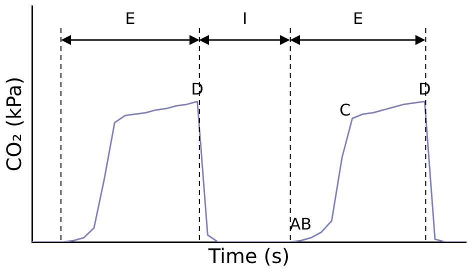 Image resolution: width=474 pixels, height=274 pixels. What do you see at coordinates (301, 224) in the screenshot?
I see `annotation: AB` at bounding box center [301, 224].